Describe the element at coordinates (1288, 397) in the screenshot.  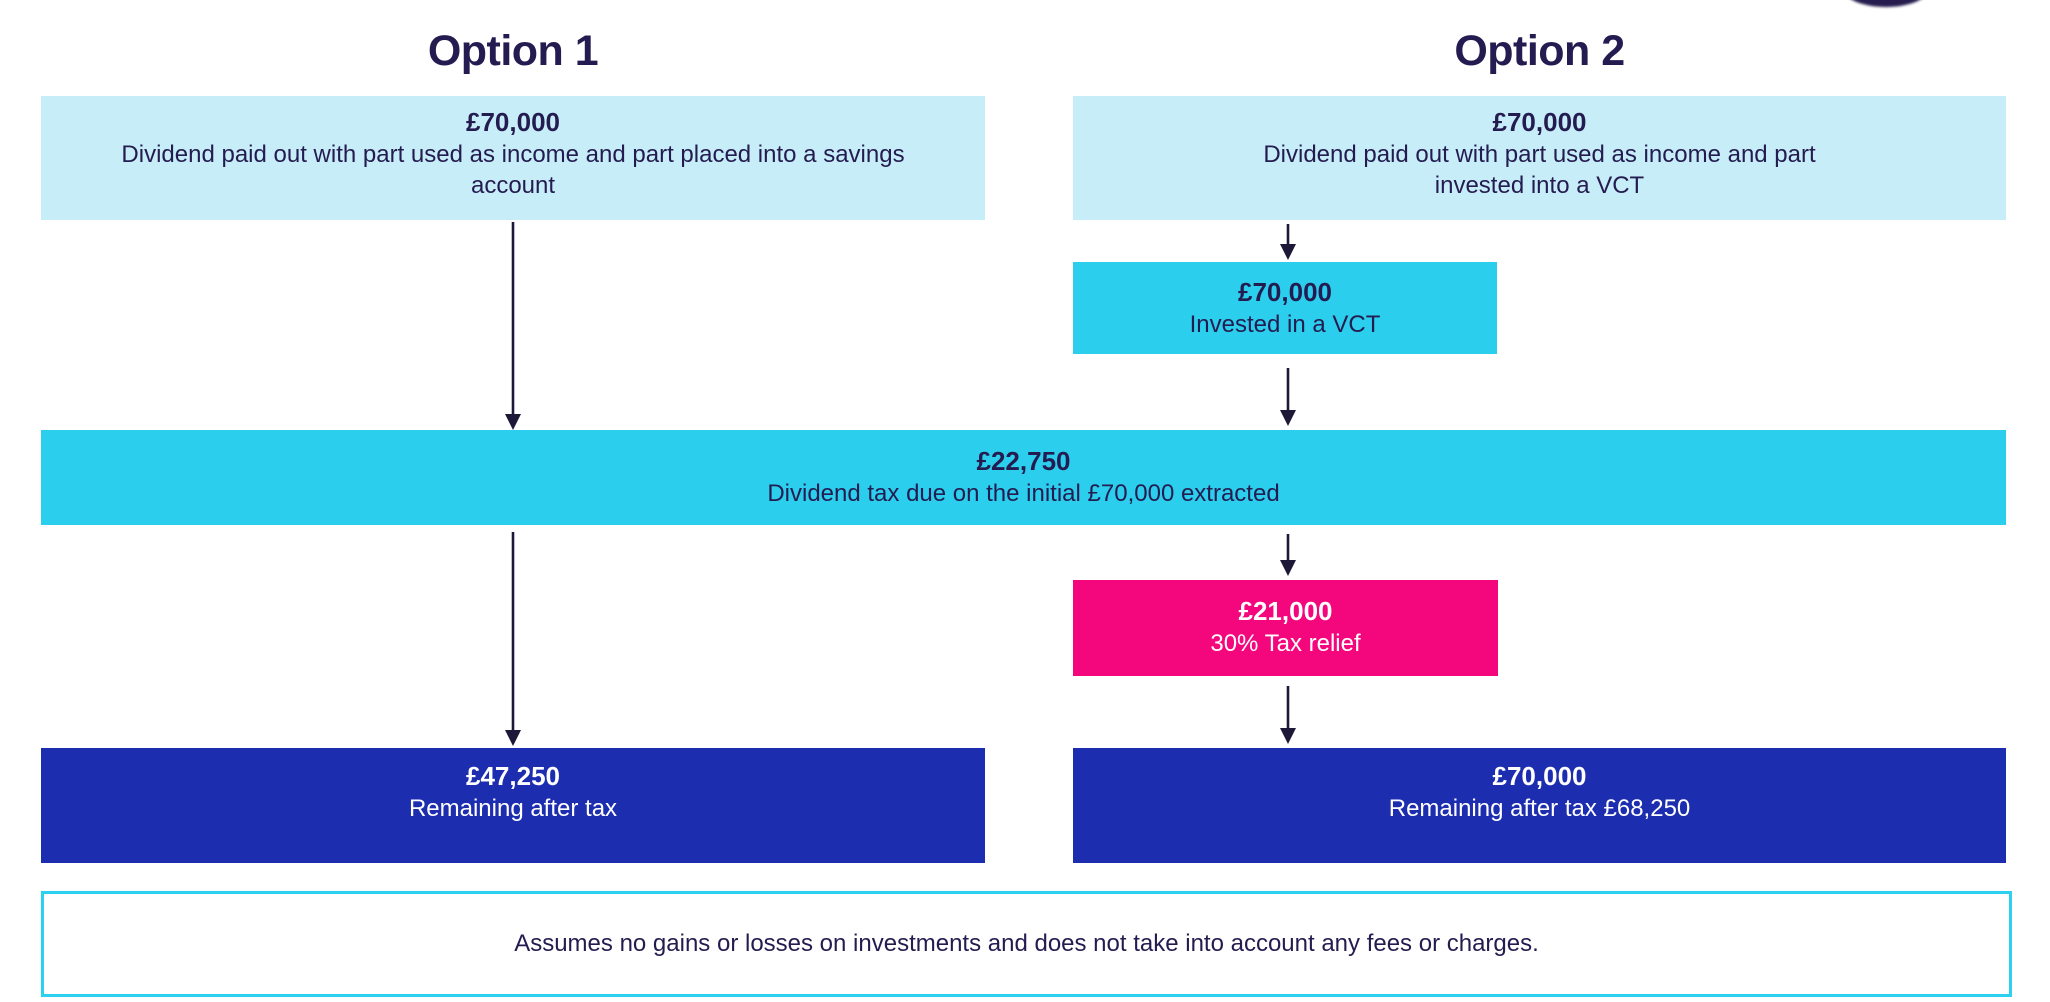
I see `arrow-opt2-vct-to-tax` at that location.